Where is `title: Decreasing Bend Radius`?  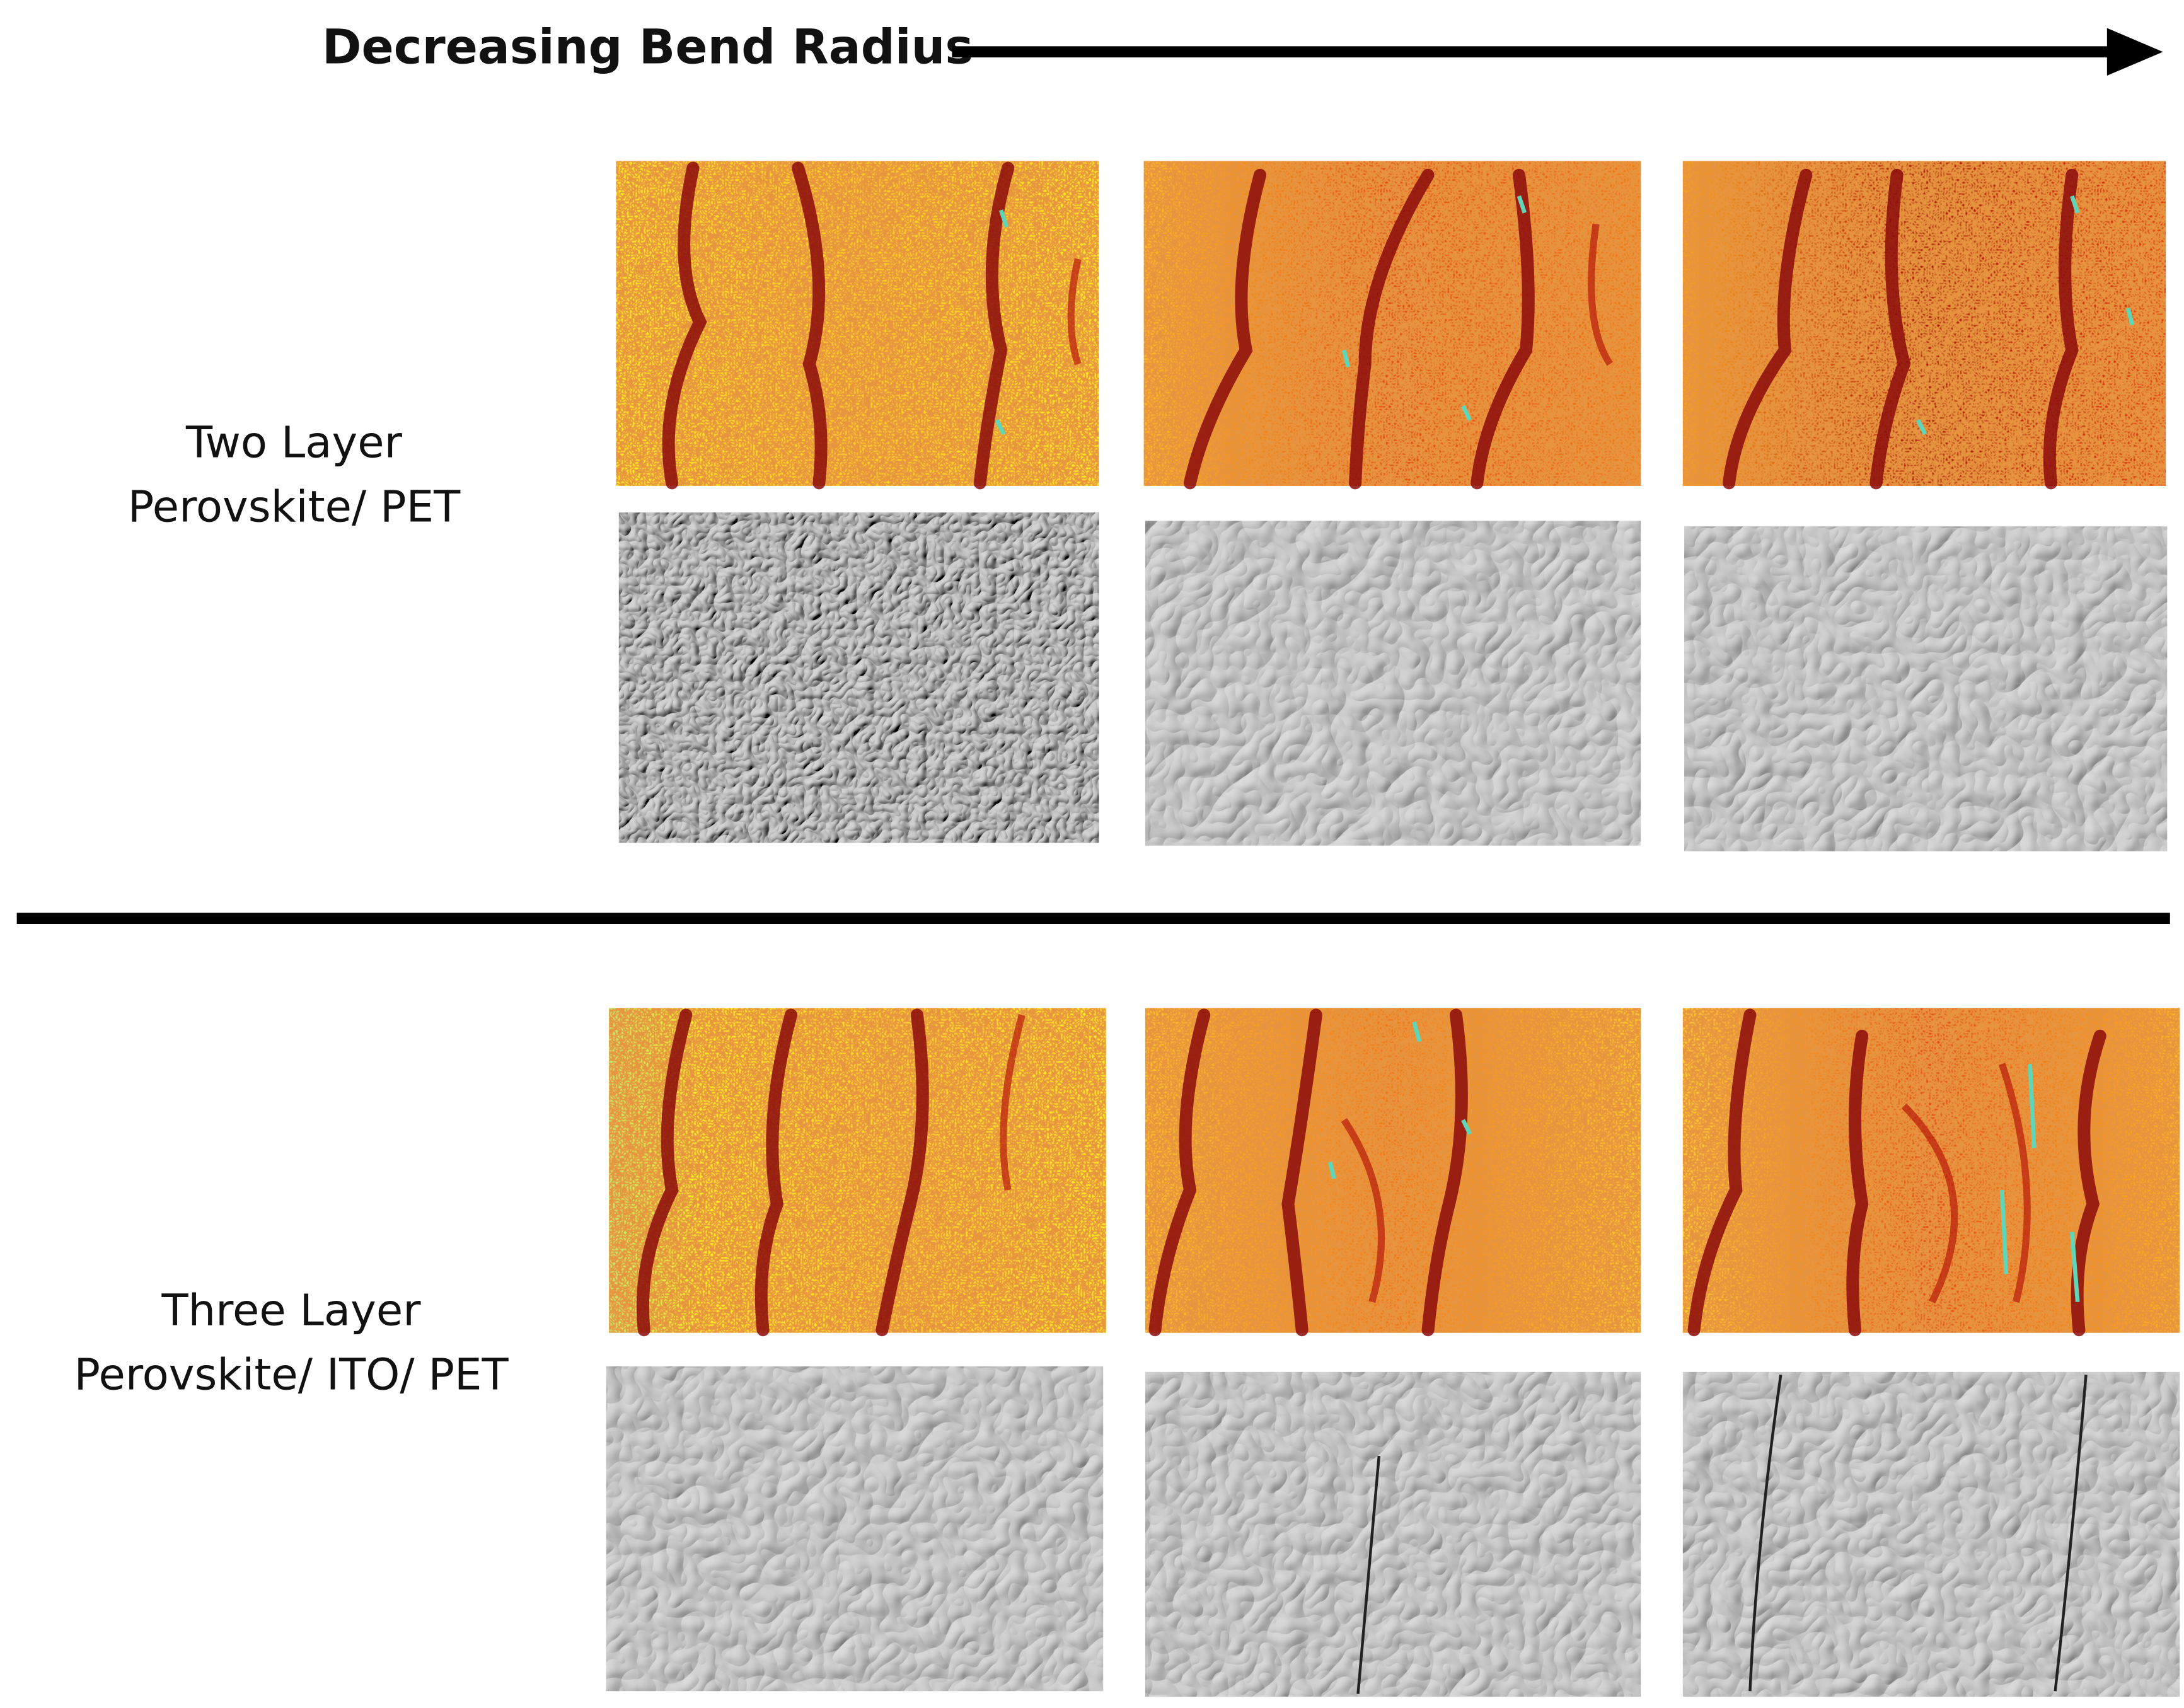
title: Decreasing Bend Radius is located at coordinates (647, 48).